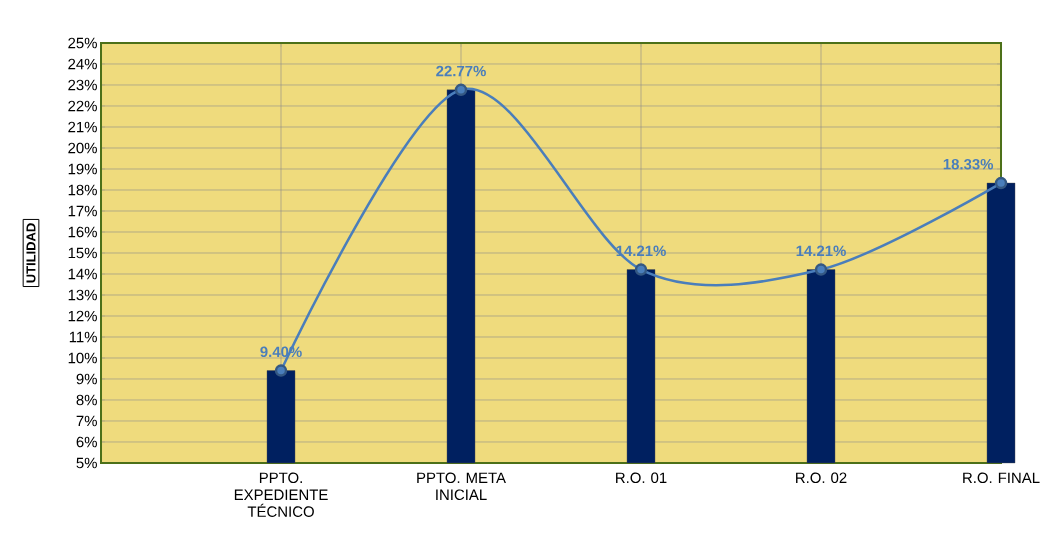  What do you see at coordinates (82, 190) in the screenshot?
I see `y-tick-label: 18%` at bounding box center [82, 190].